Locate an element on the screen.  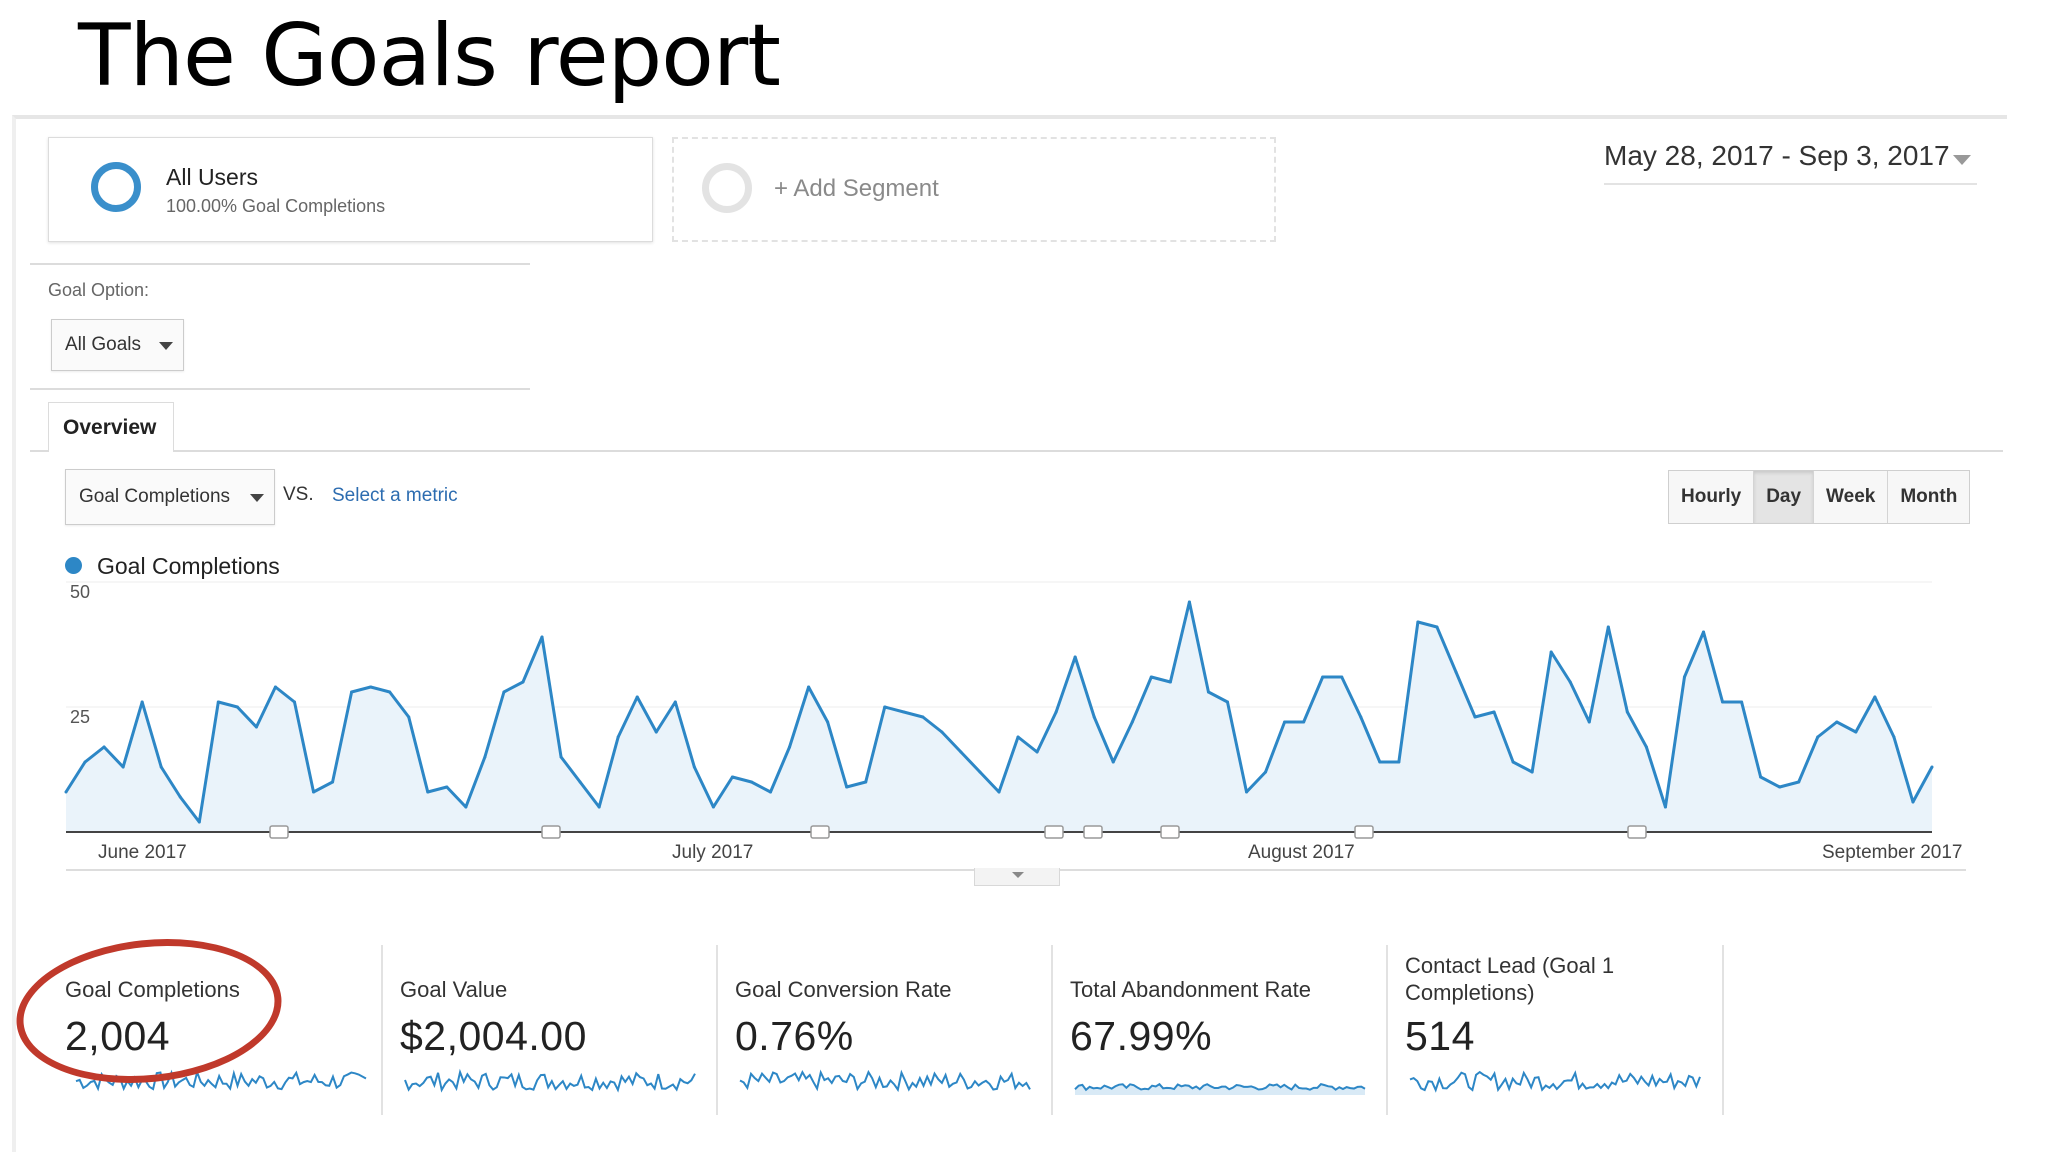
tab-overview: Overview is located at coordinates (111, 427).